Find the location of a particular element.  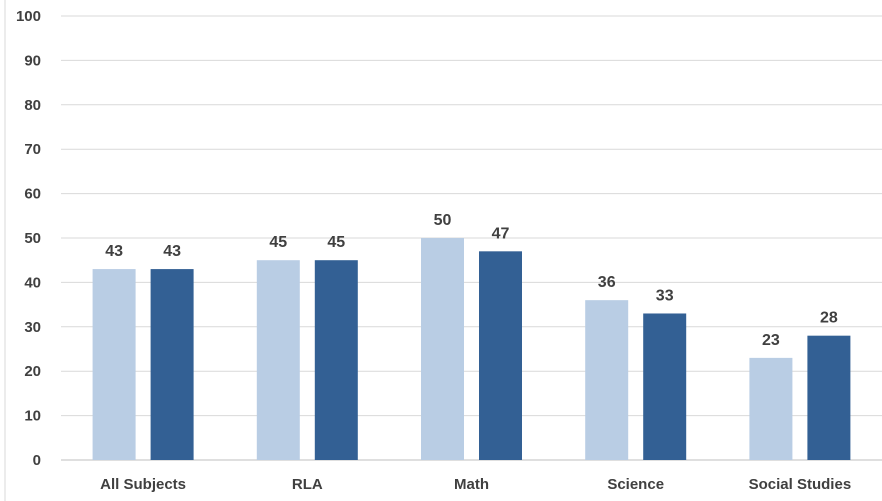

y-tick-label: 0 is located at coordinates (37, 460).